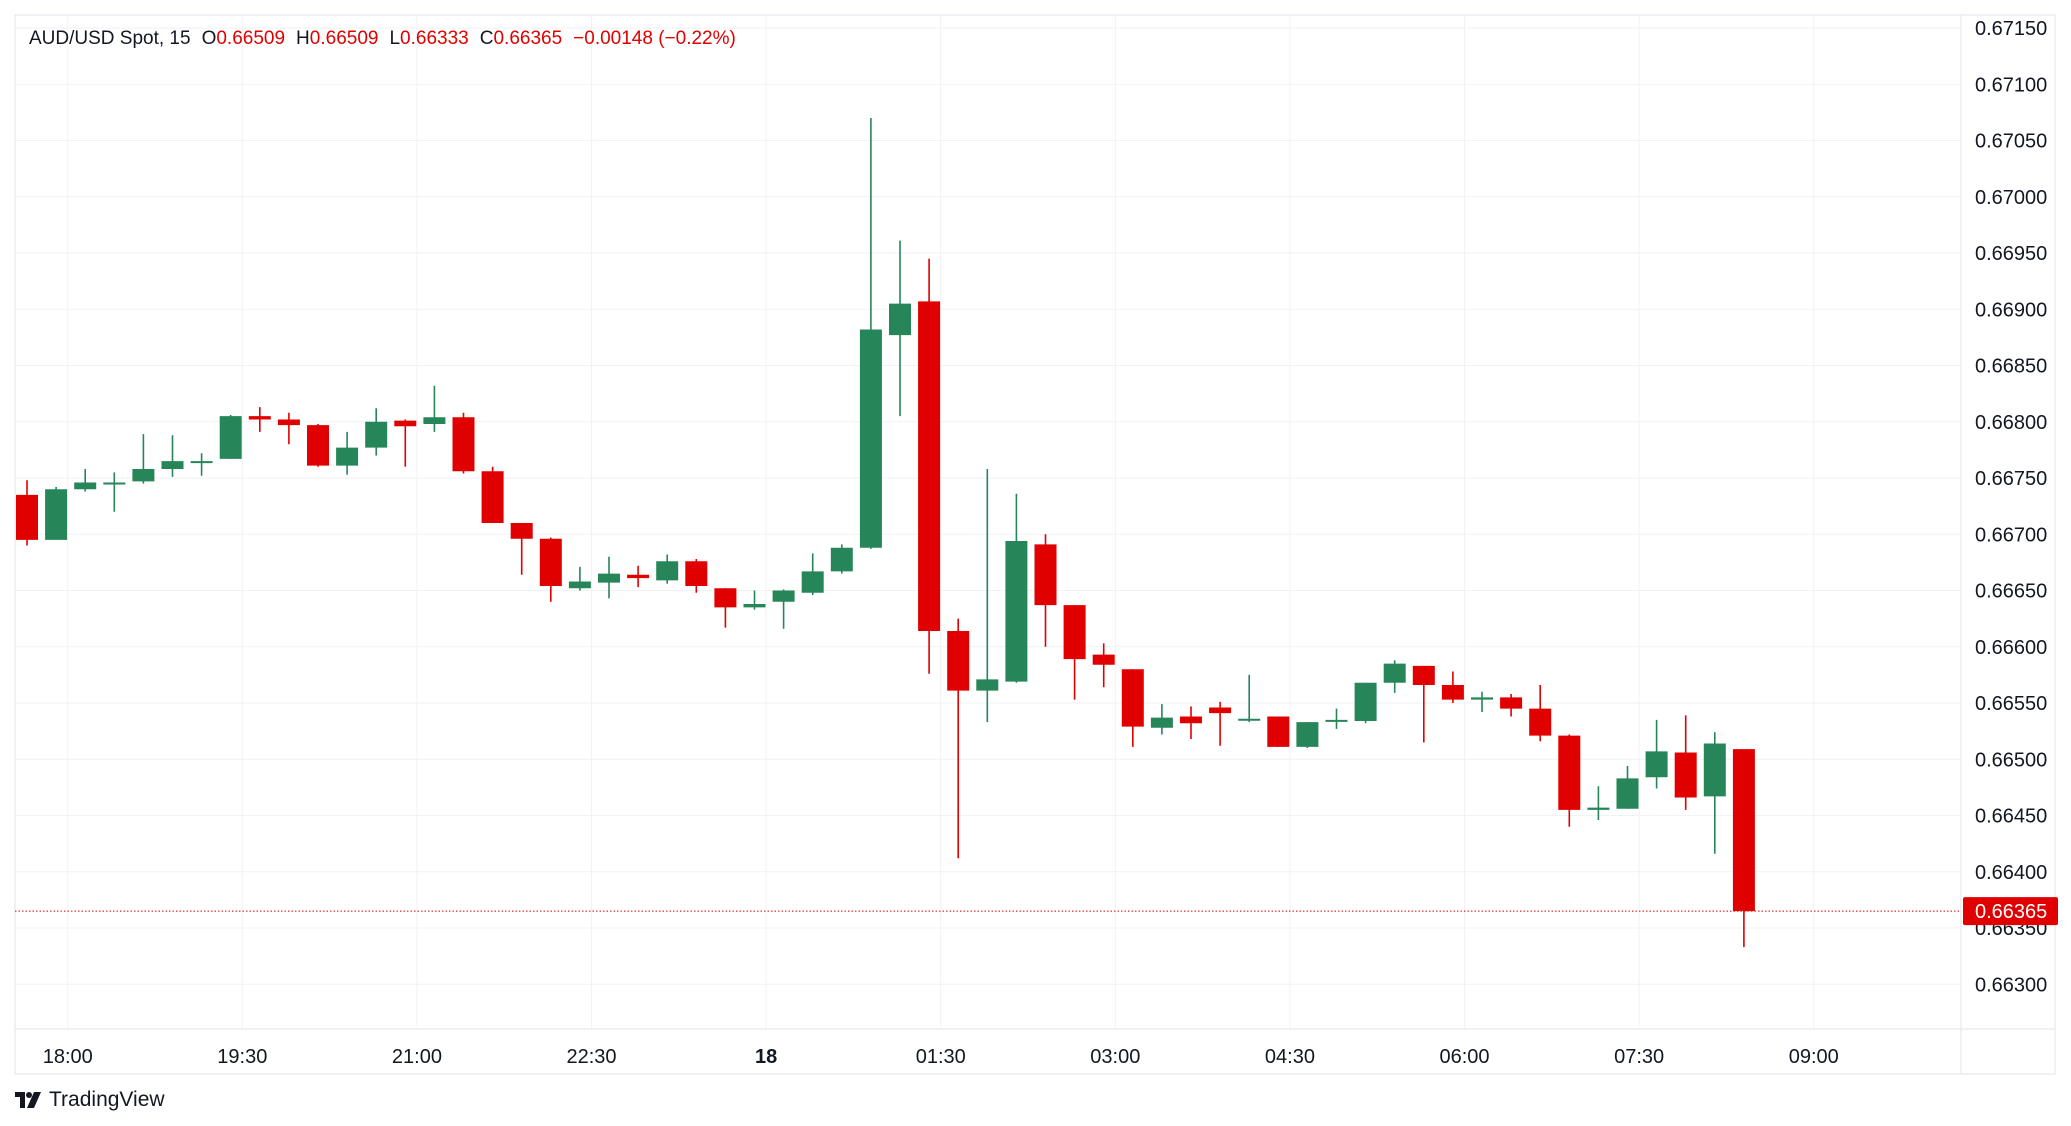 This screenshot has width=2071, height=1126. I want to click on x-tick-label: 03:00, so click(1115, 1057).